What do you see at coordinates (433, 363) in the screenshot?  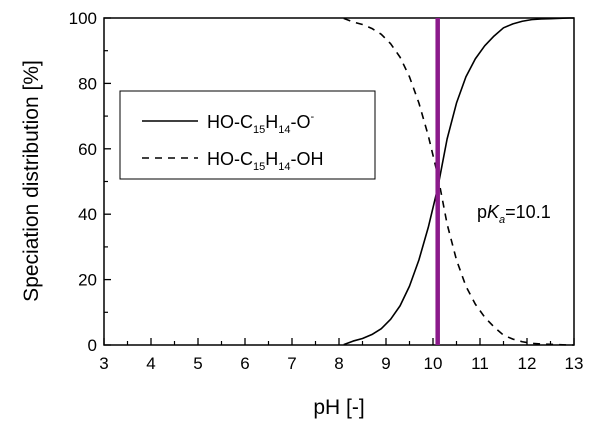 I see `x-tick-label: 10` at bounding box center [433, 363].